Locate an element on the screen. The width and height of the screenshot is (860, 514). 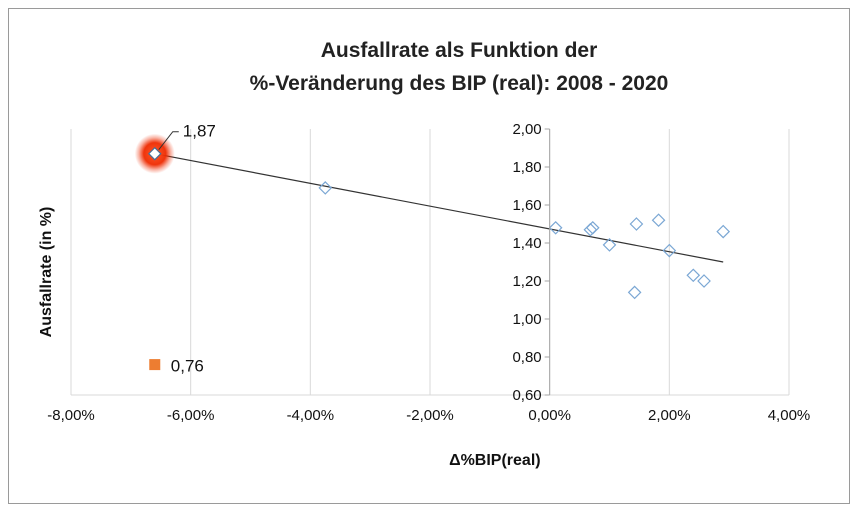
x-tick-labels: -8,00% -6,00% -4,00% -2,00% 0,00% 2,00% 4,00% is located at coordinates (428, 415).